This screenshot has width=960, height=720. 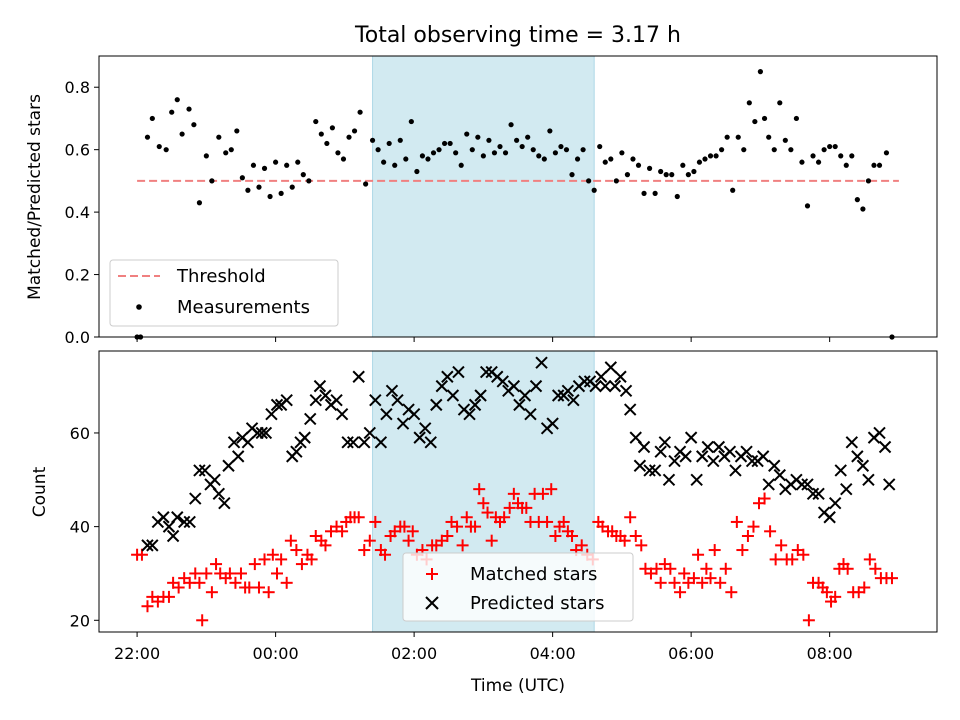 What do you see at coordinates (414, 653) in the screenshot?
I see `x-tick-label: 02:00` at bounding box center [414, 653].